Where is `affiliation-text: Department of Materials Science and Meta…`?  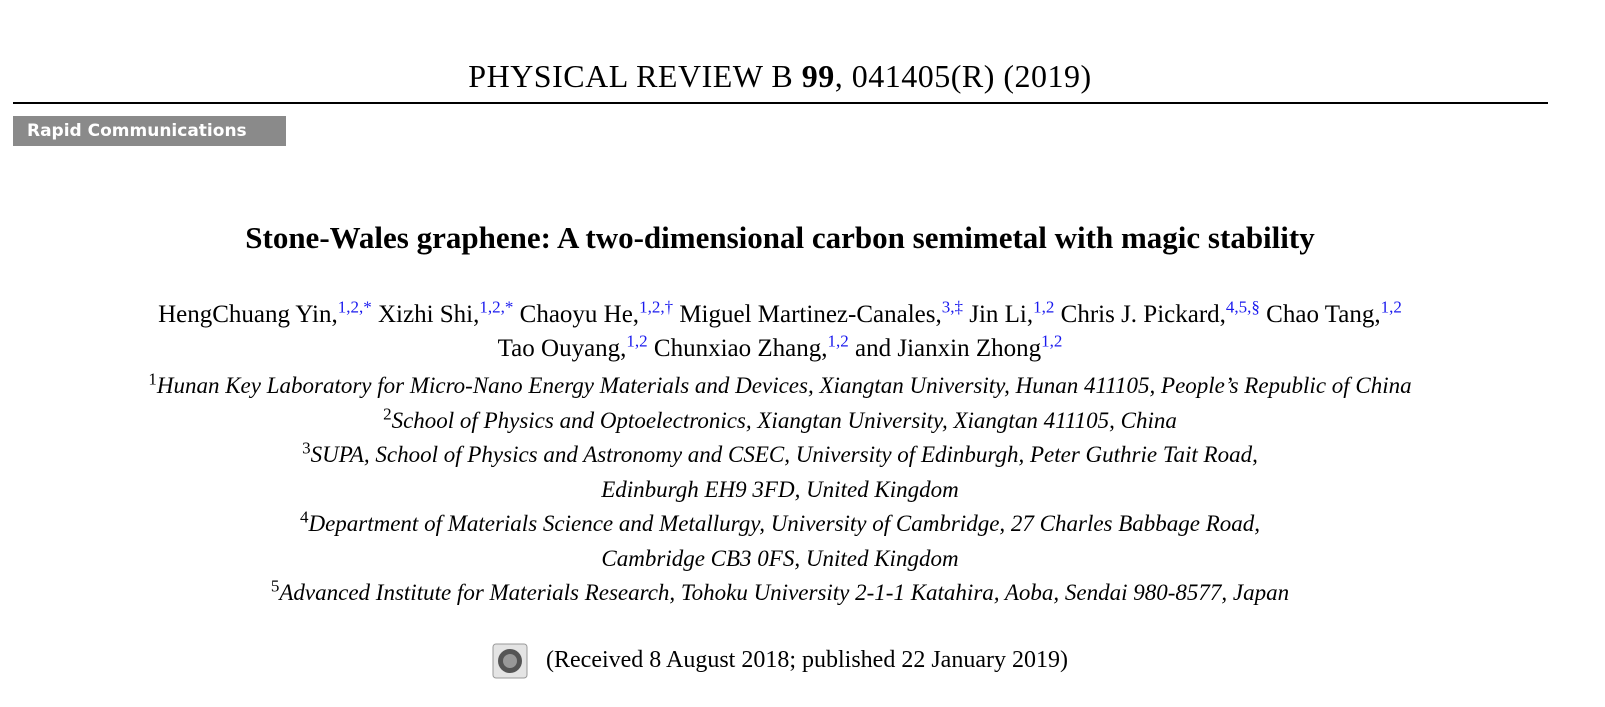 affiliation-text: Department of Materials Science and Meta… is located at coordinates (784, 523).